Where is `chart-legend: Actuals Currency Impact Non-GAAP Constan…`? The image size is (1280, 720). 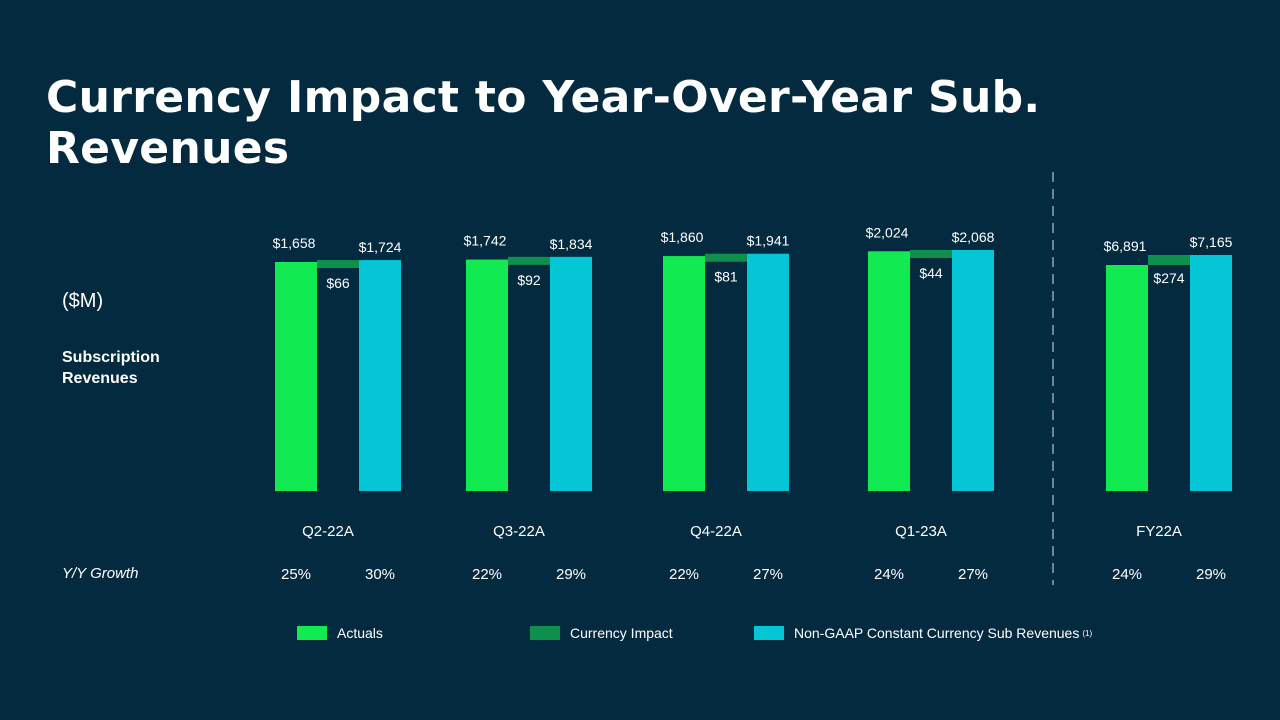
chart-legend: Actuals Currency Impact Non-GAAP Constan… is located at coordinates (640, 635).